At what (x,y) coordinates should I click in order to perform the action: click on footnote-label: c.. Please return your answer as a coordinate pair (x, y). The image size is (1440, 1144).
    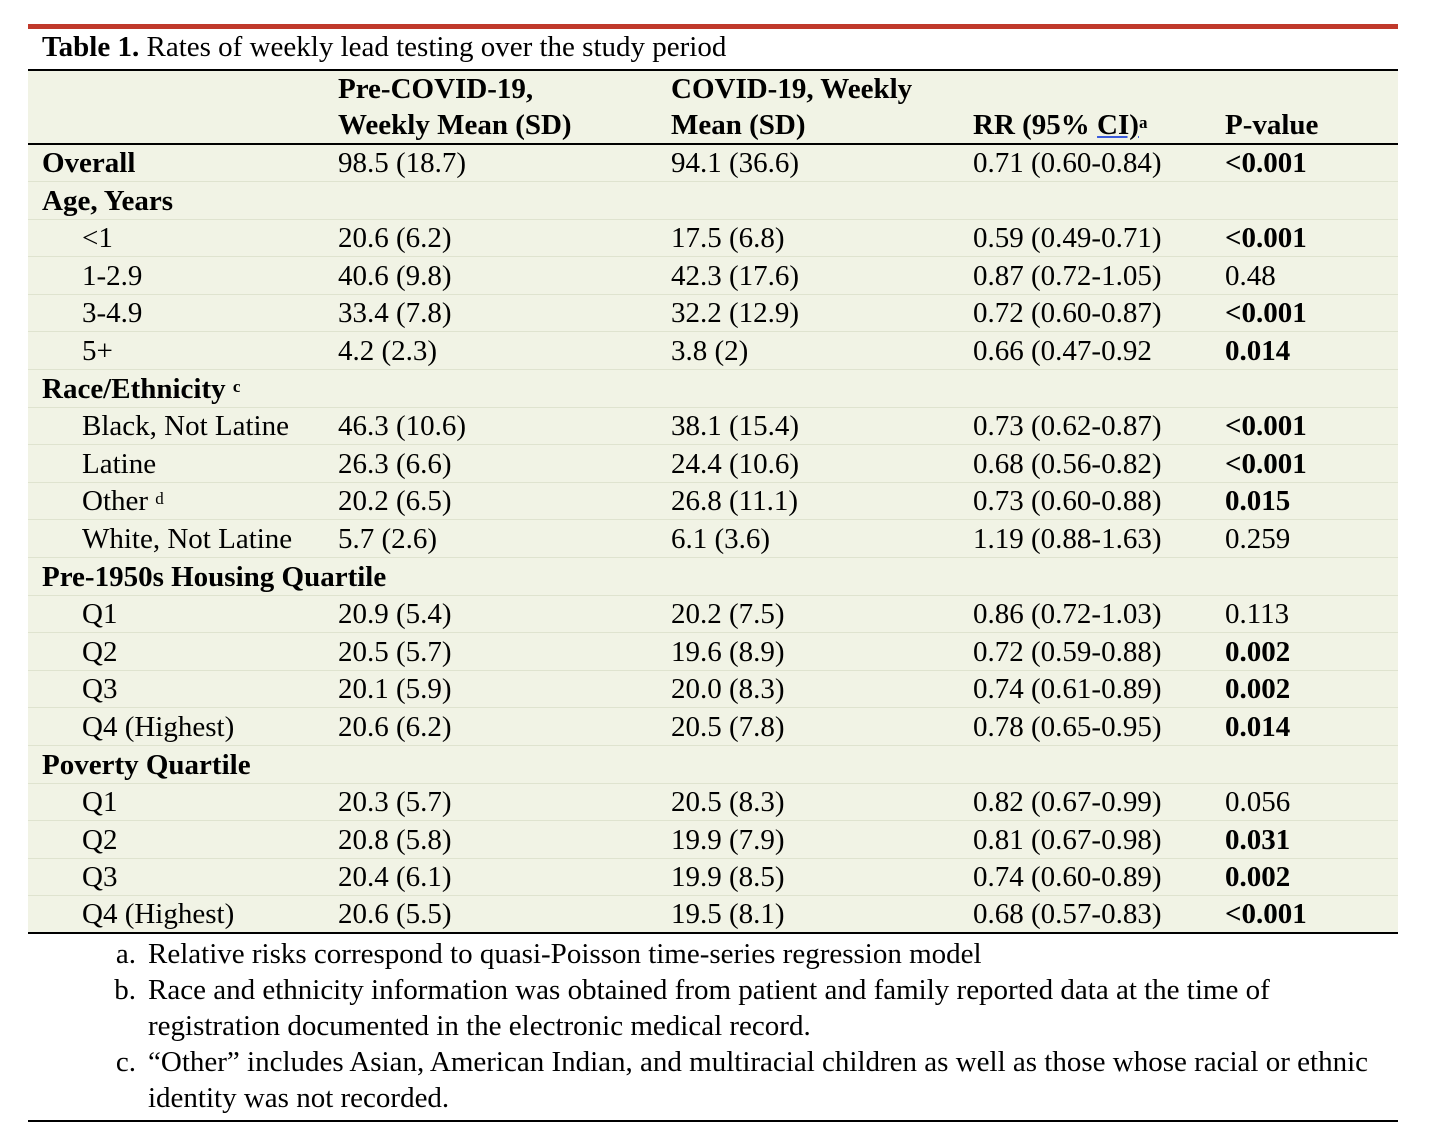
    Looking at the image, I should click on (125, 1062).